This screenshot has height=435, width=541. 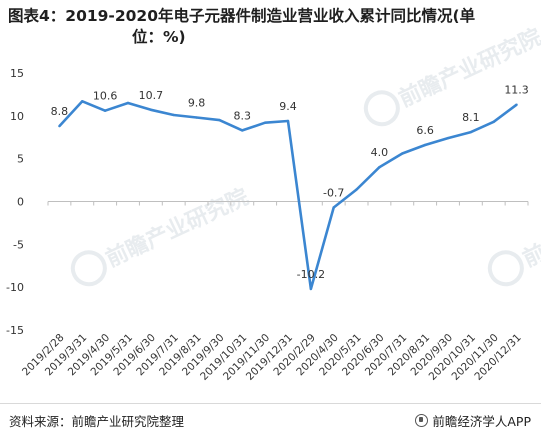 What do you see at coordinates (243, 115) in the screenshot?
I see `data-label: 8.3` at bounding box center [243, 115].